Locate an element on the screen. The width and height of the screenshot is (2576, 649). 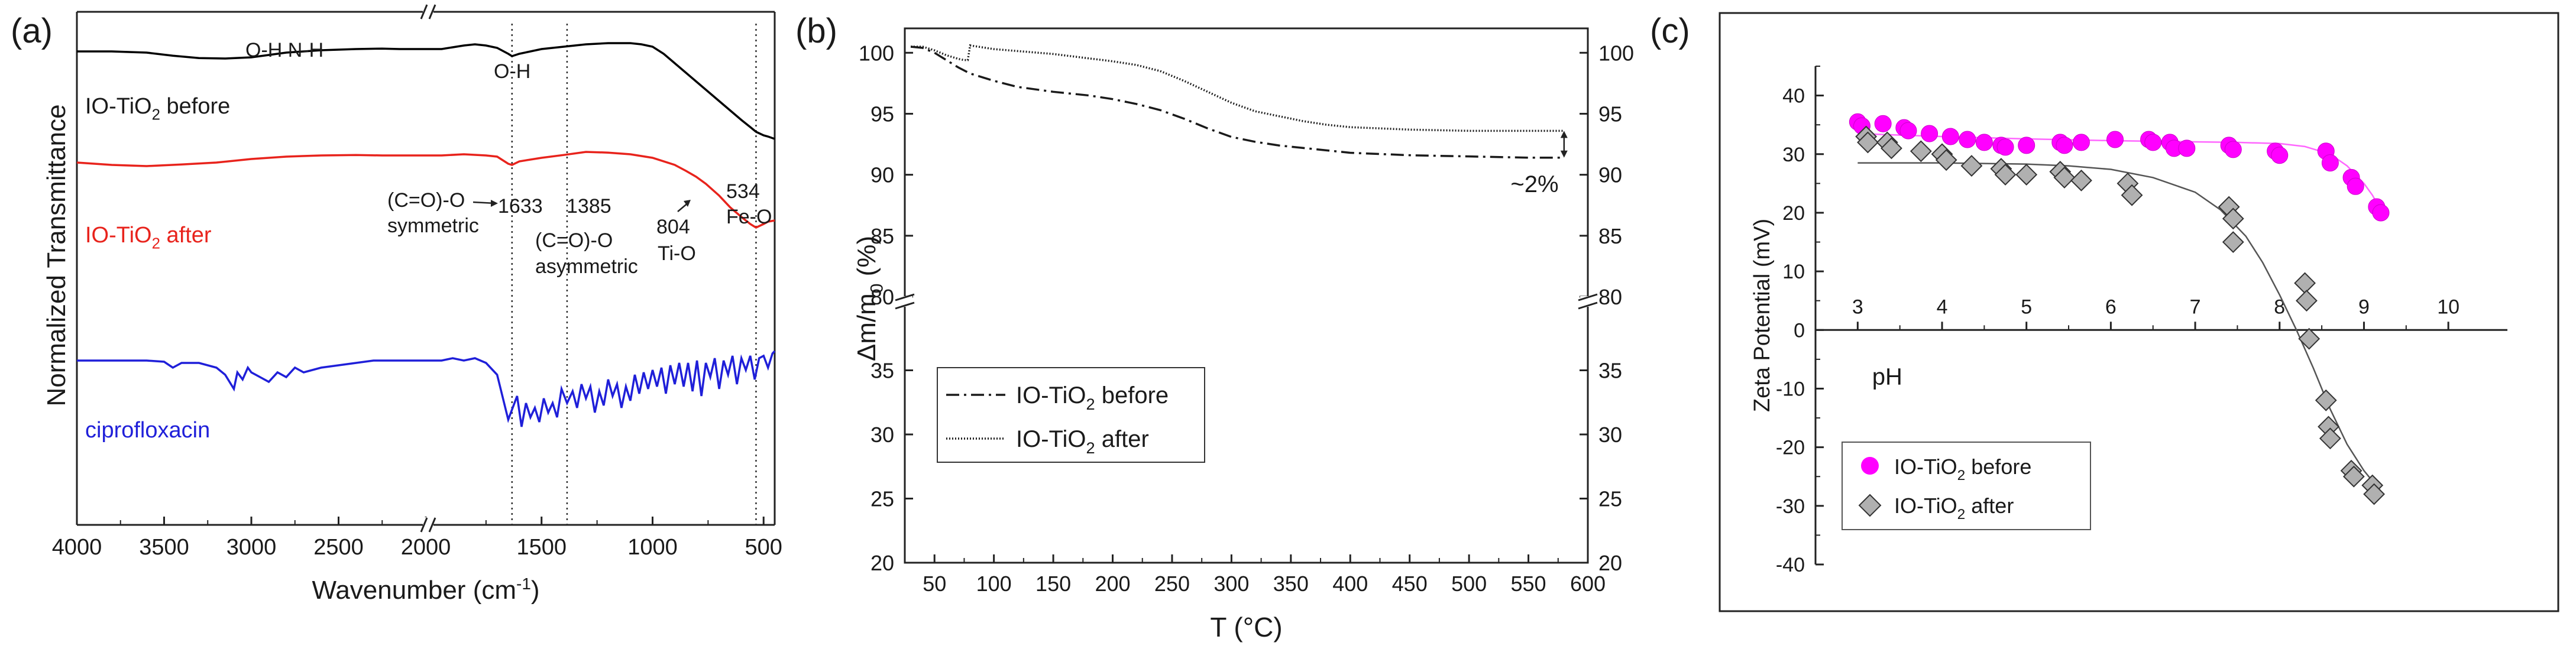
series-io-tio2-before is located at coordinates (426, 91).